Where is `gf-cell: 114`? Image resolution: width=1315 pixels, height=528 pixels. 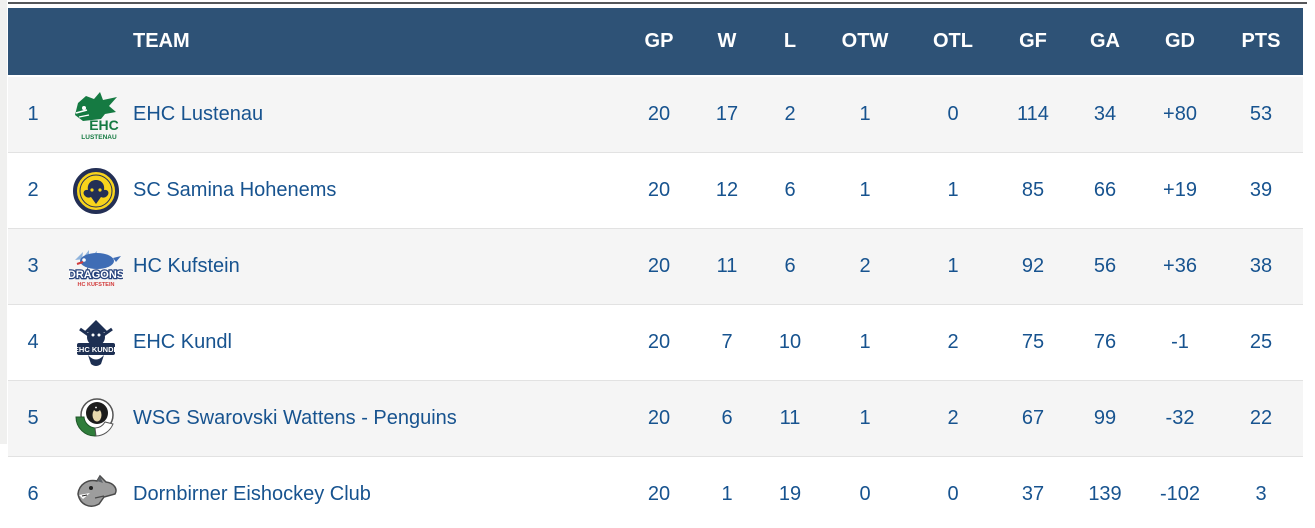 gf-cell: 114 is located at coordinates (1033, 114).